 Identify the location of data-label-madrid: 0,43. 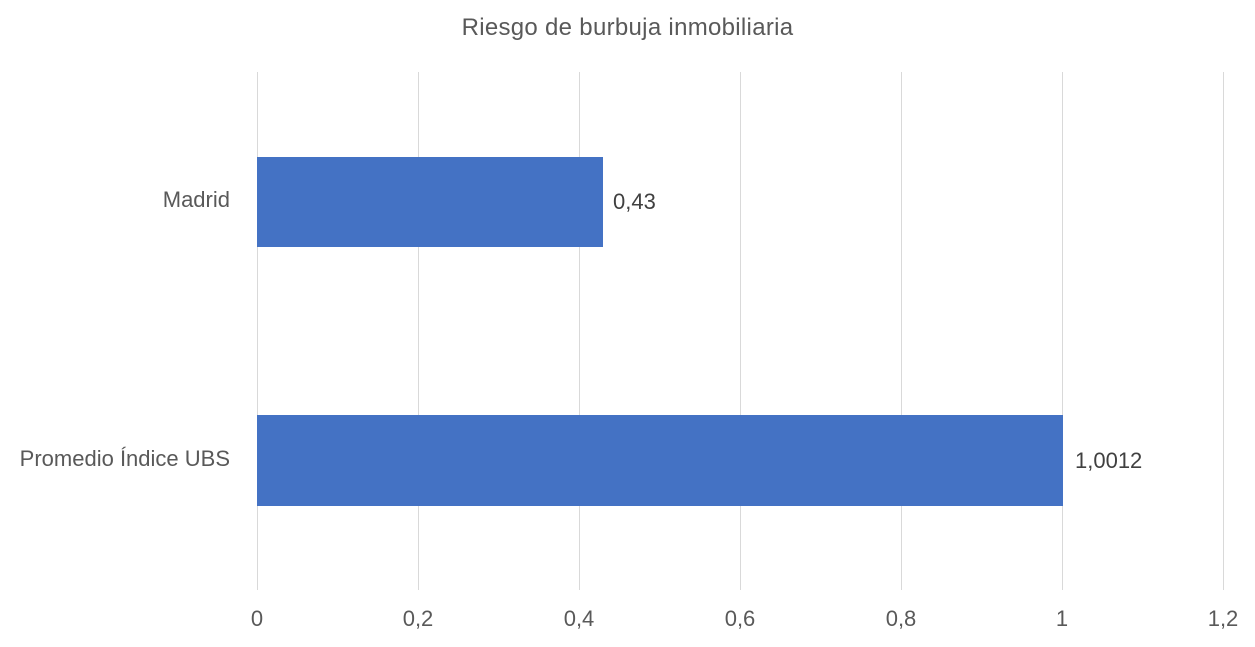
(634, 201).